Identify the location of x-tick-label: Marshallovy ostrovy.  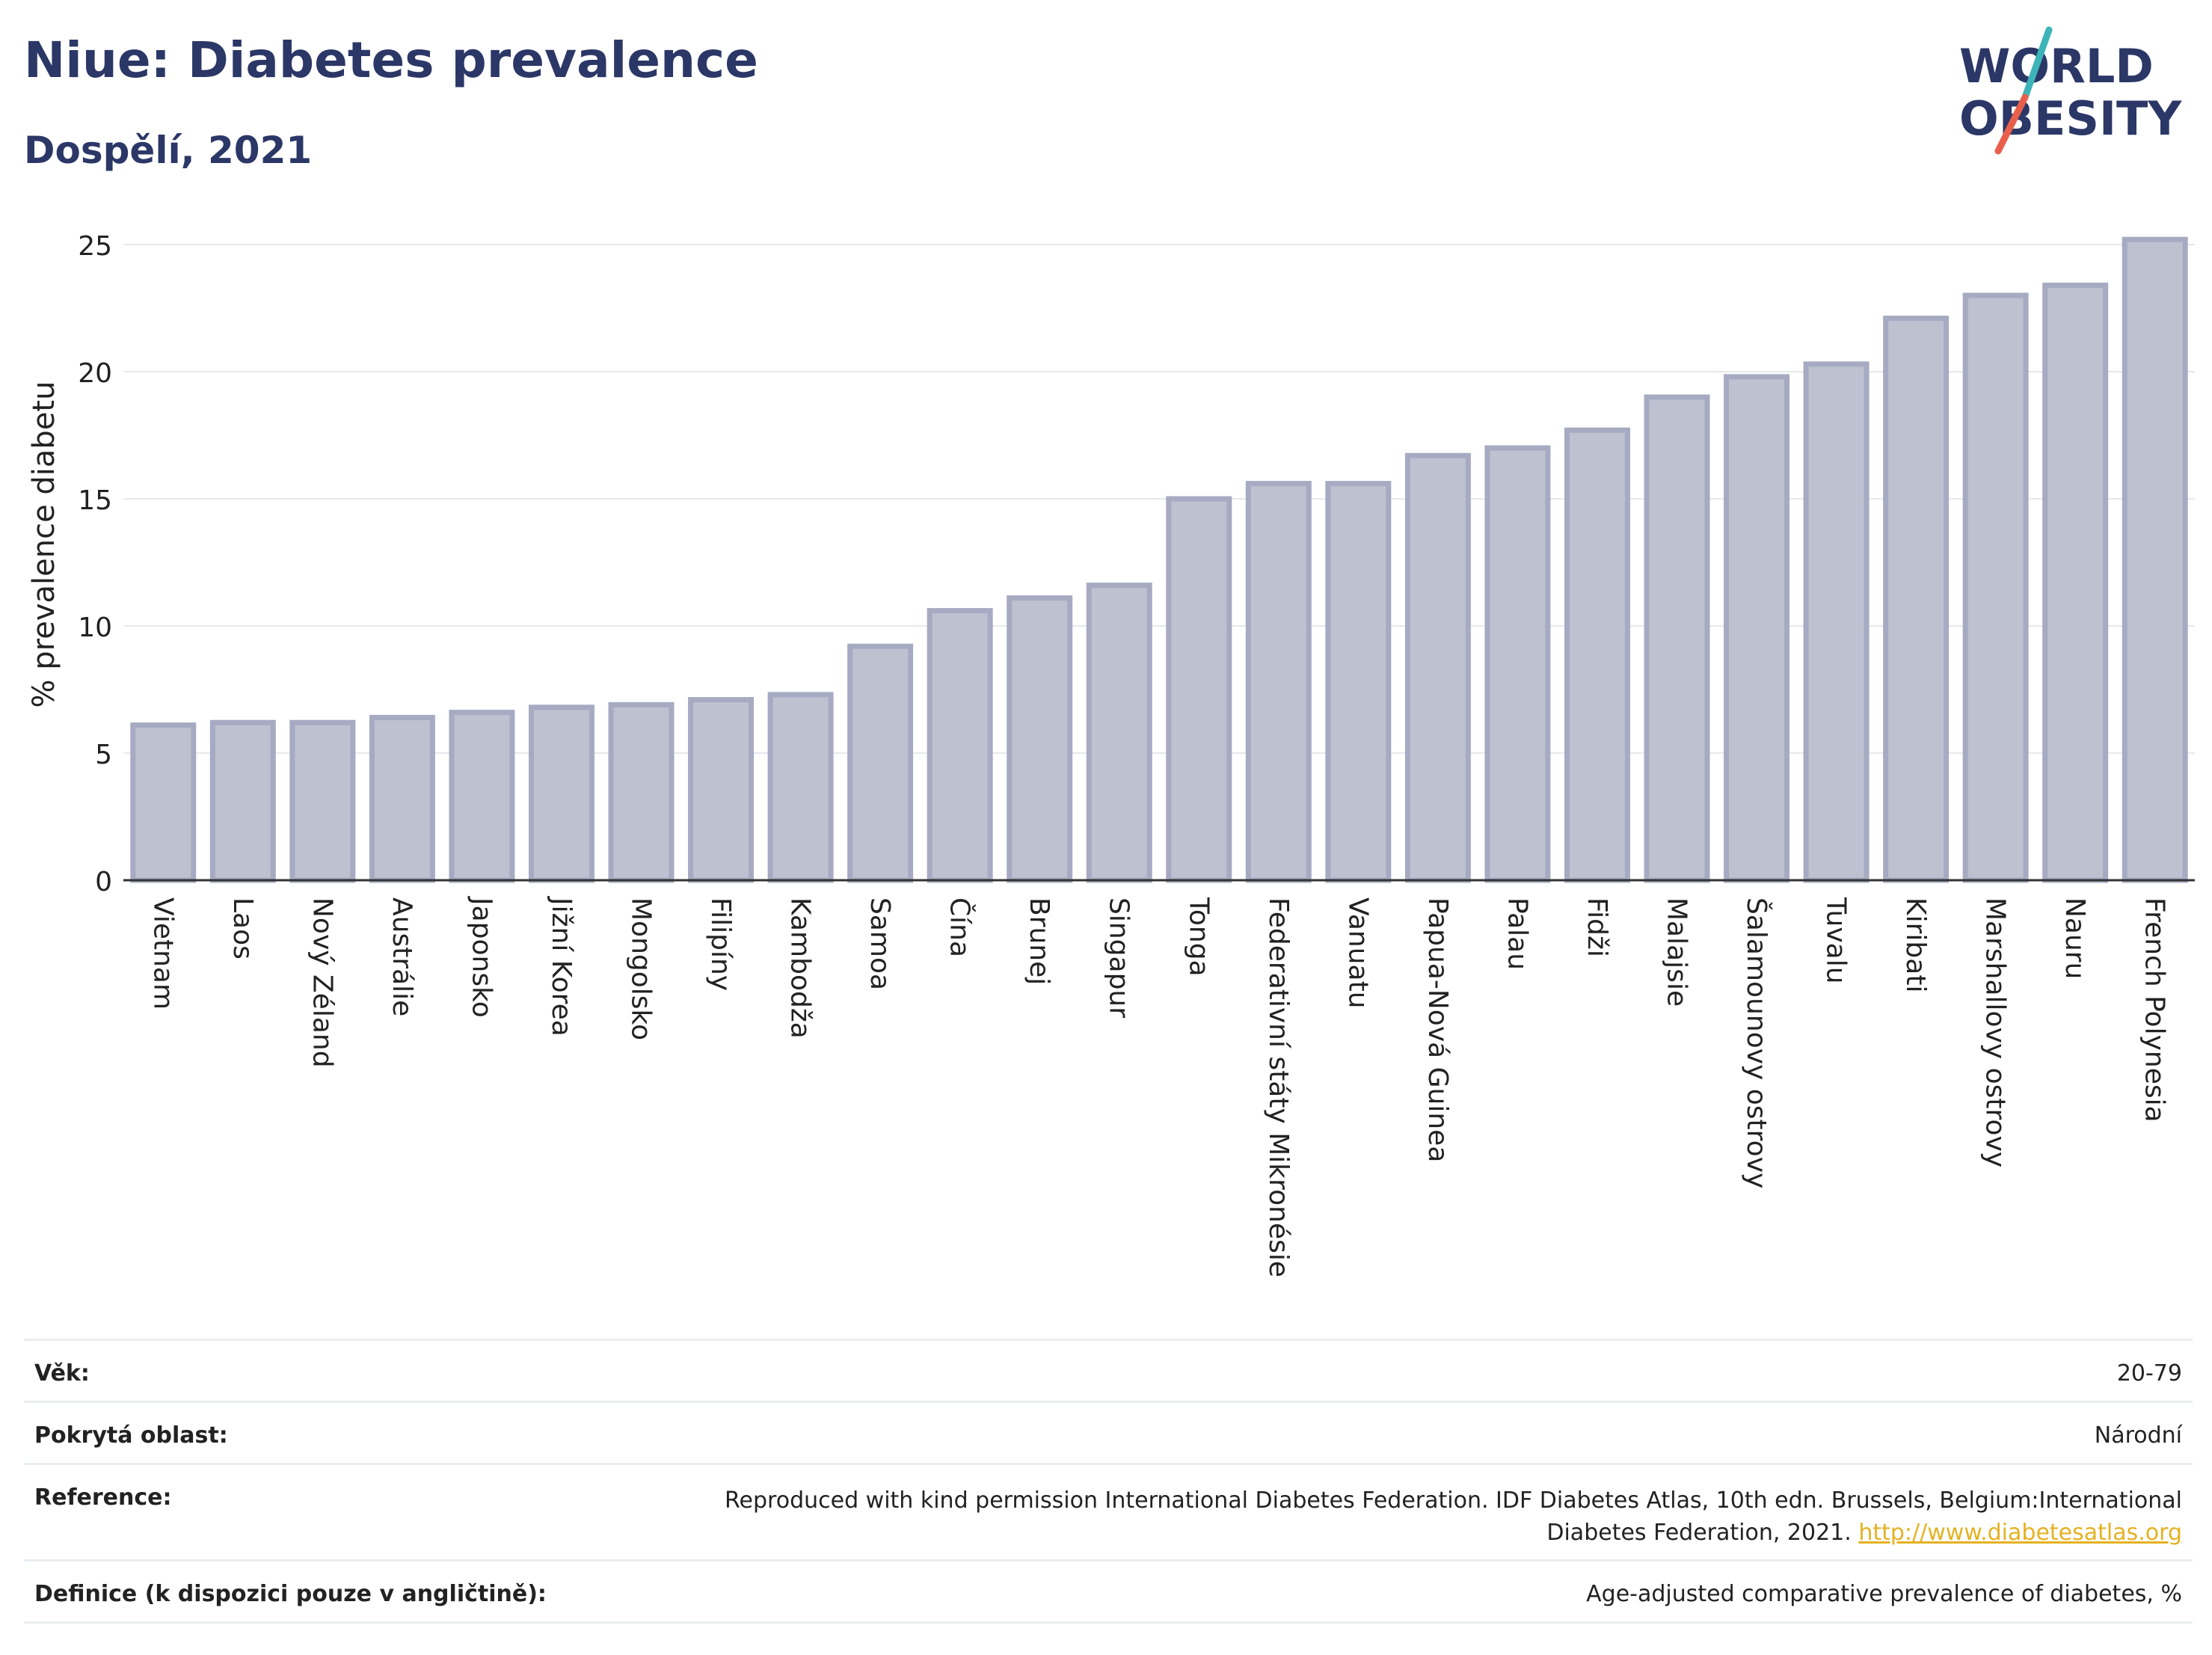
(1995, 1032).